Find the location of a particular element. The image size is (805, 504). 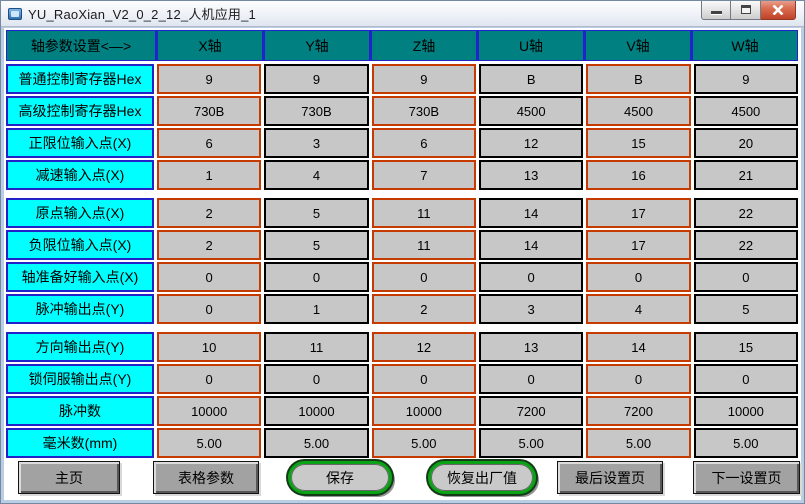

table-row: 原点输入点(X) 2 5 11 14 17 22 is located at coordinates (402, 213).